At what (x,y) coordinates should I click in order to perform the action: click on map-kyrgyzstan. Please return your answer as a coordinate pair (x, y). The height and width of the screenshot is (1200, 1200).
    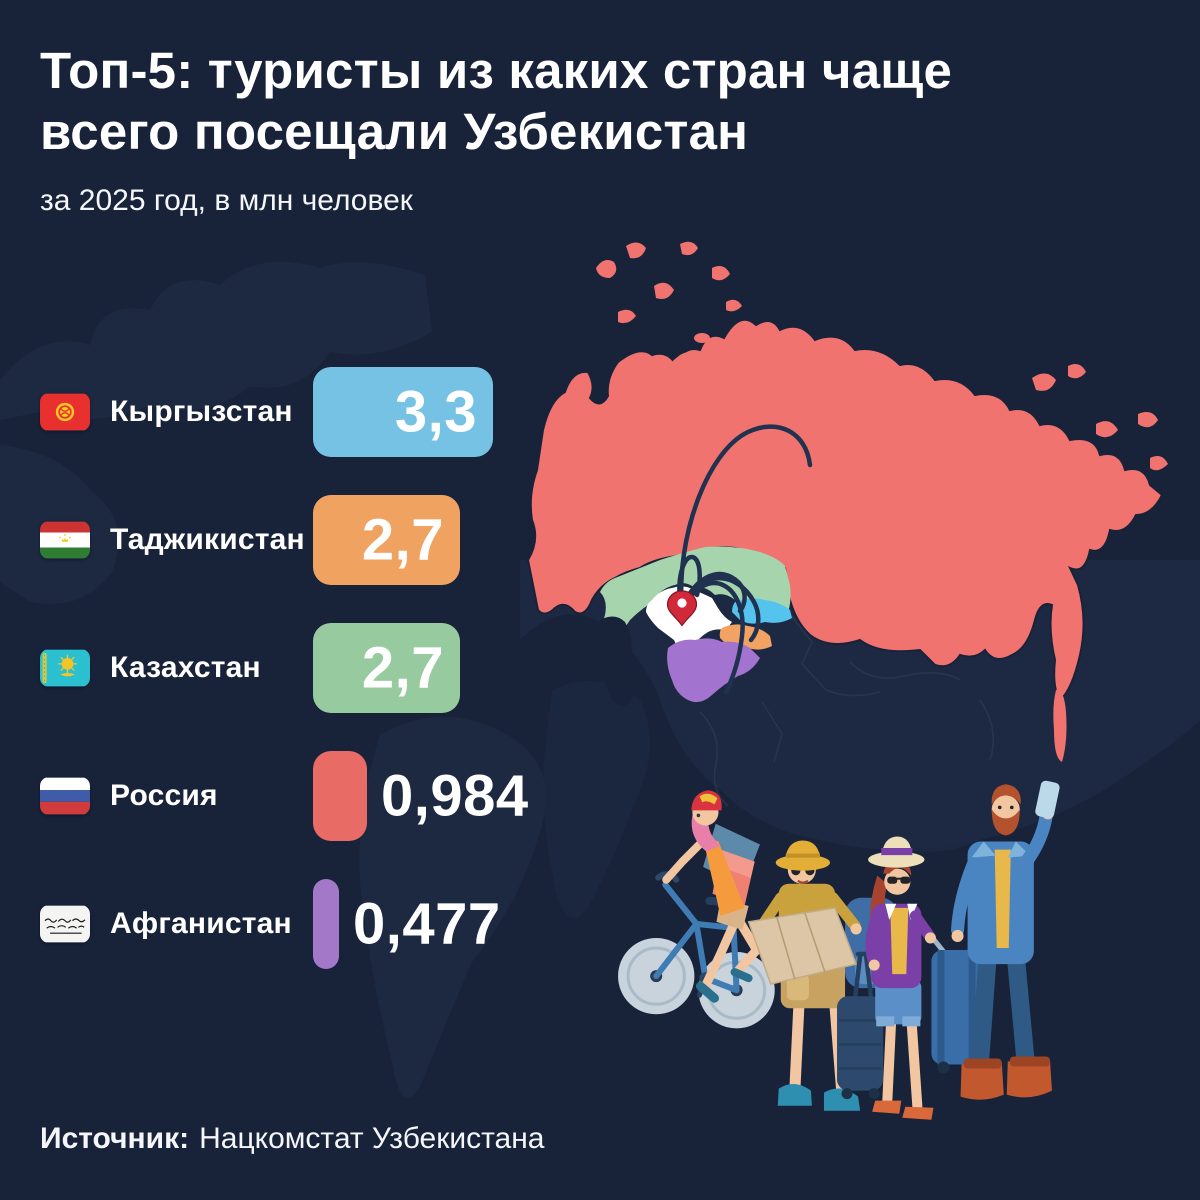
    Looking at the image, I should click on (762, 611).